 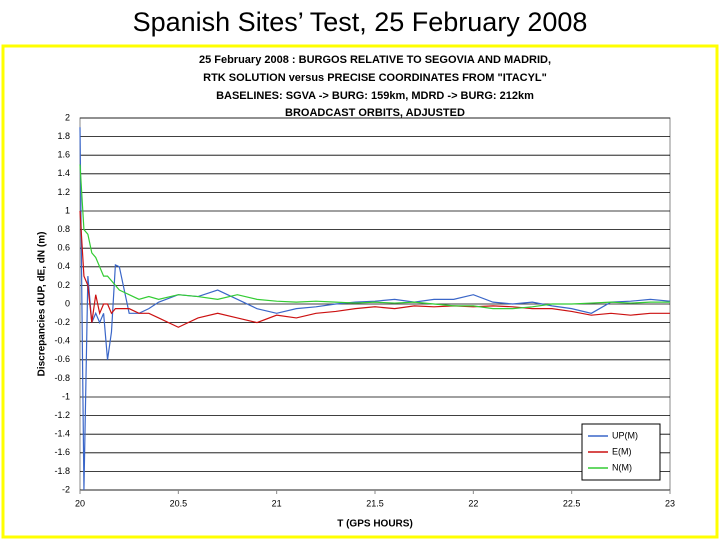 What do you see at coordinates (63, 136) in the screenshot?
I see `y-tick-label: 1.8` at bounding box center [63, 136].